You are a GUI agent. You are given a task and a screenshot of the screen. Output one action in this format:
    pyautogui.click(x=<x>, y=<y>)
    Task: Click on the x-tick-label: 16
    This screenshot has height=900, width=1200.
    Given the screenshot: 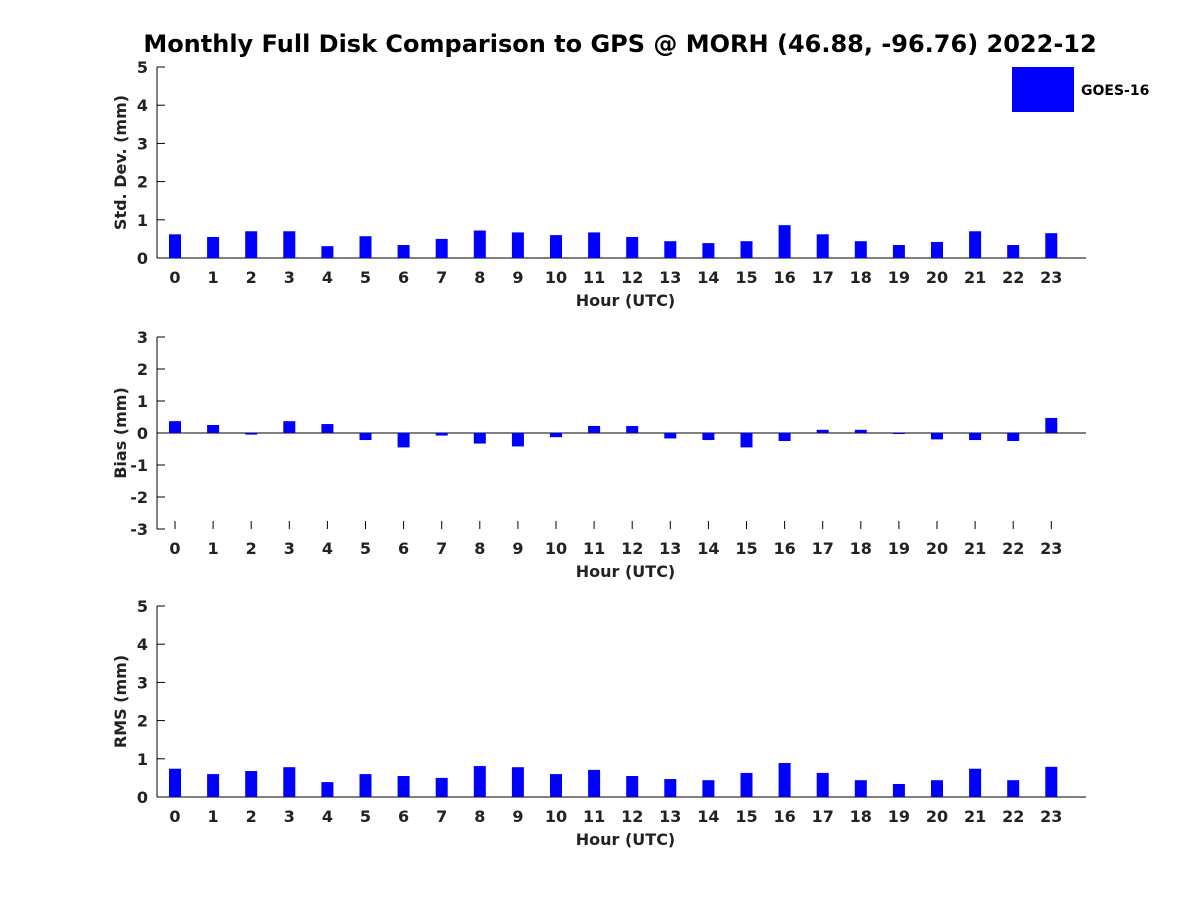 What is the action you would take?
    pyautogui.click(x=784, y=277)
    